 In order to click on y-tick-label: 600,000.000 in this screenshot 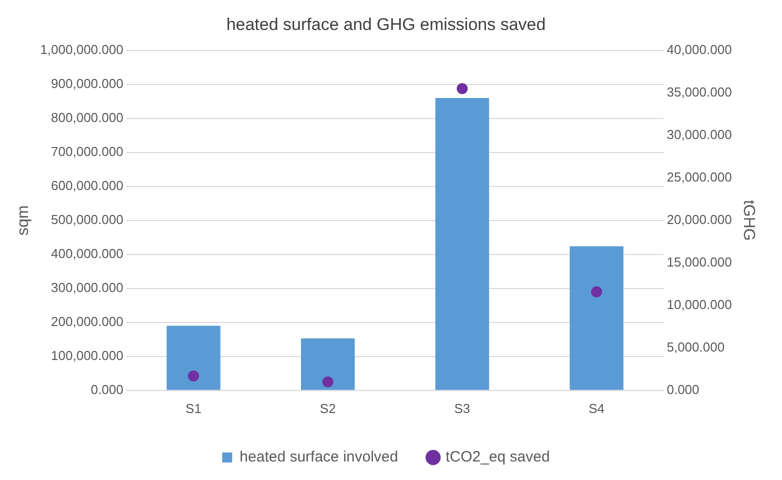, I will do `click(87, 185)`.